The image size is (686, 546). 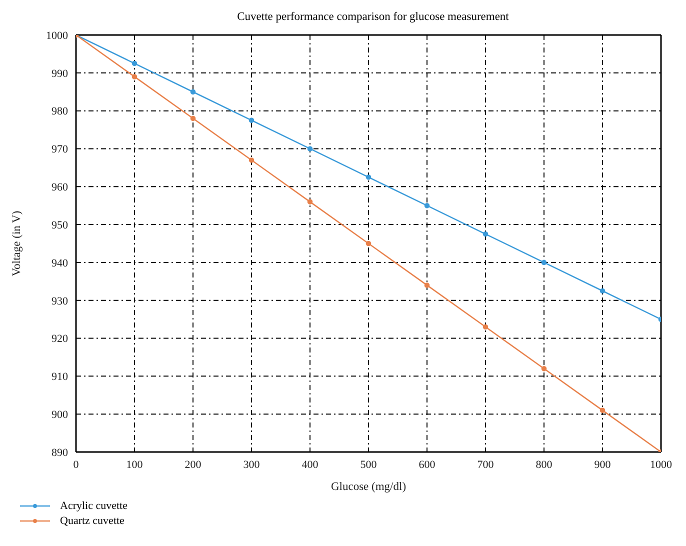 What do you see at coordinates (661, 464) in the screenshot?
I see `x-tick-label: 1000` at bounding box center [661, 464].